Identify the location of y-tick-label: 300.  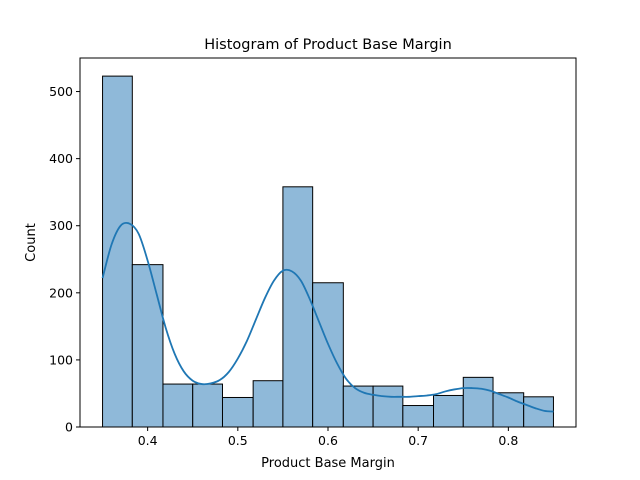
(61, 225).